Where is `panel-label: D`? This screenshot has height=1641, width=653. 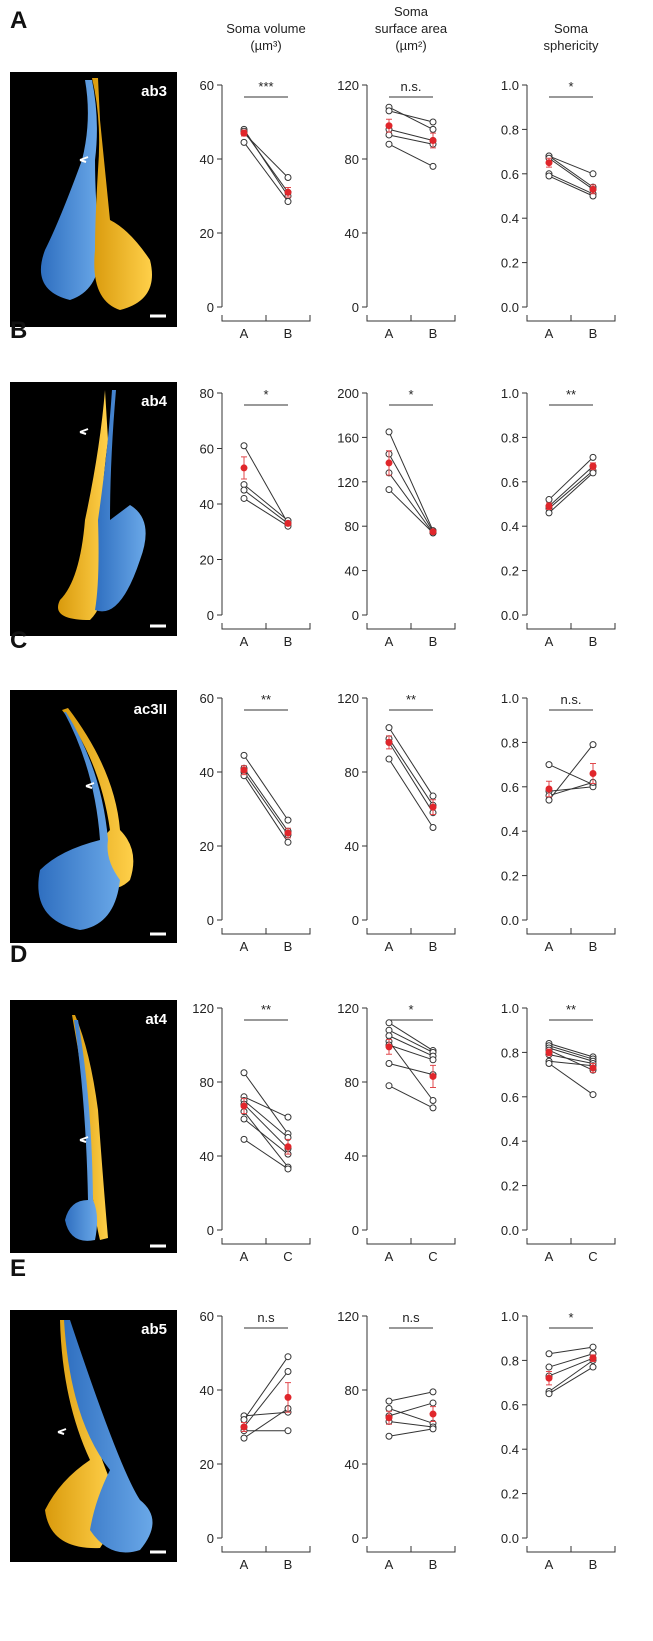 panel-label: D is located at coordinates (18, 954).